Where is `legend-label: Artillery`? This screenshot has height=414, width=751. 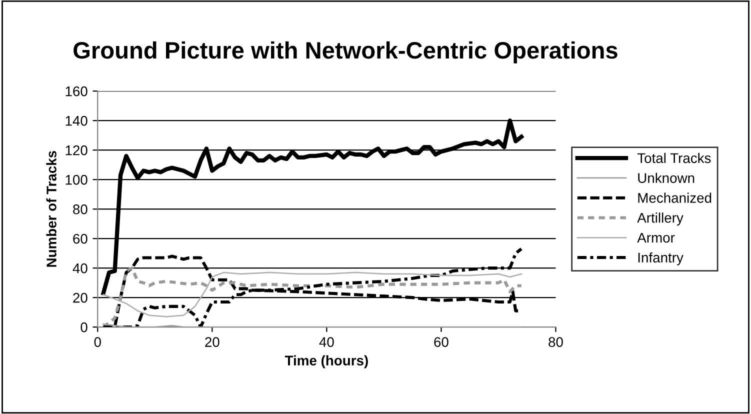
legend-label: Artillery is located at coordinates (660, 219).